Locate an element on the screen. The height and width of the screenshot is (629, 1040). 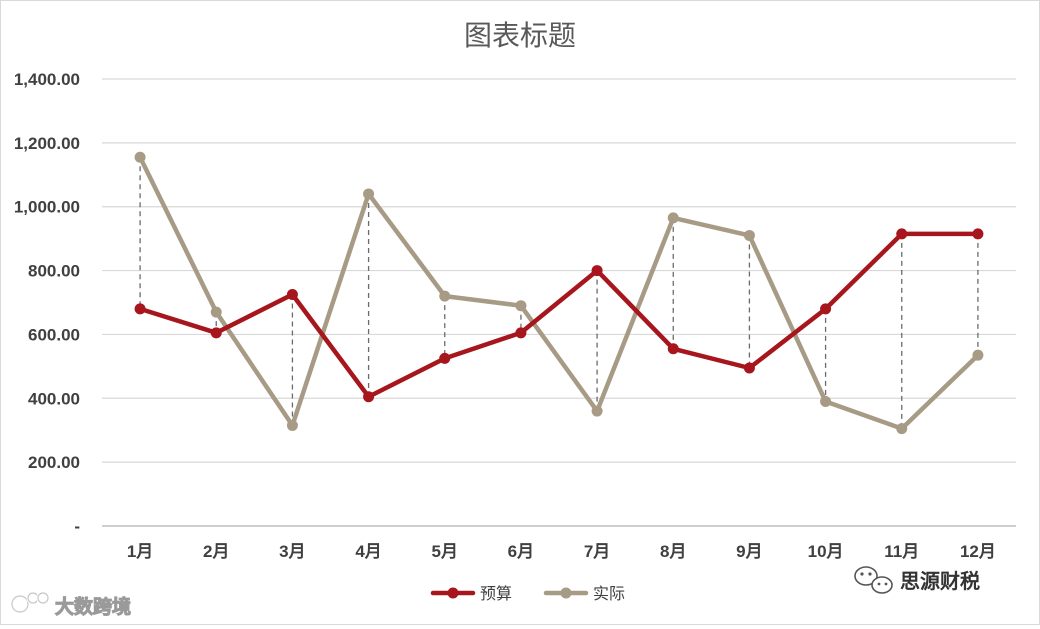
chat-bubble-icon is located at coordinates (873, 580).